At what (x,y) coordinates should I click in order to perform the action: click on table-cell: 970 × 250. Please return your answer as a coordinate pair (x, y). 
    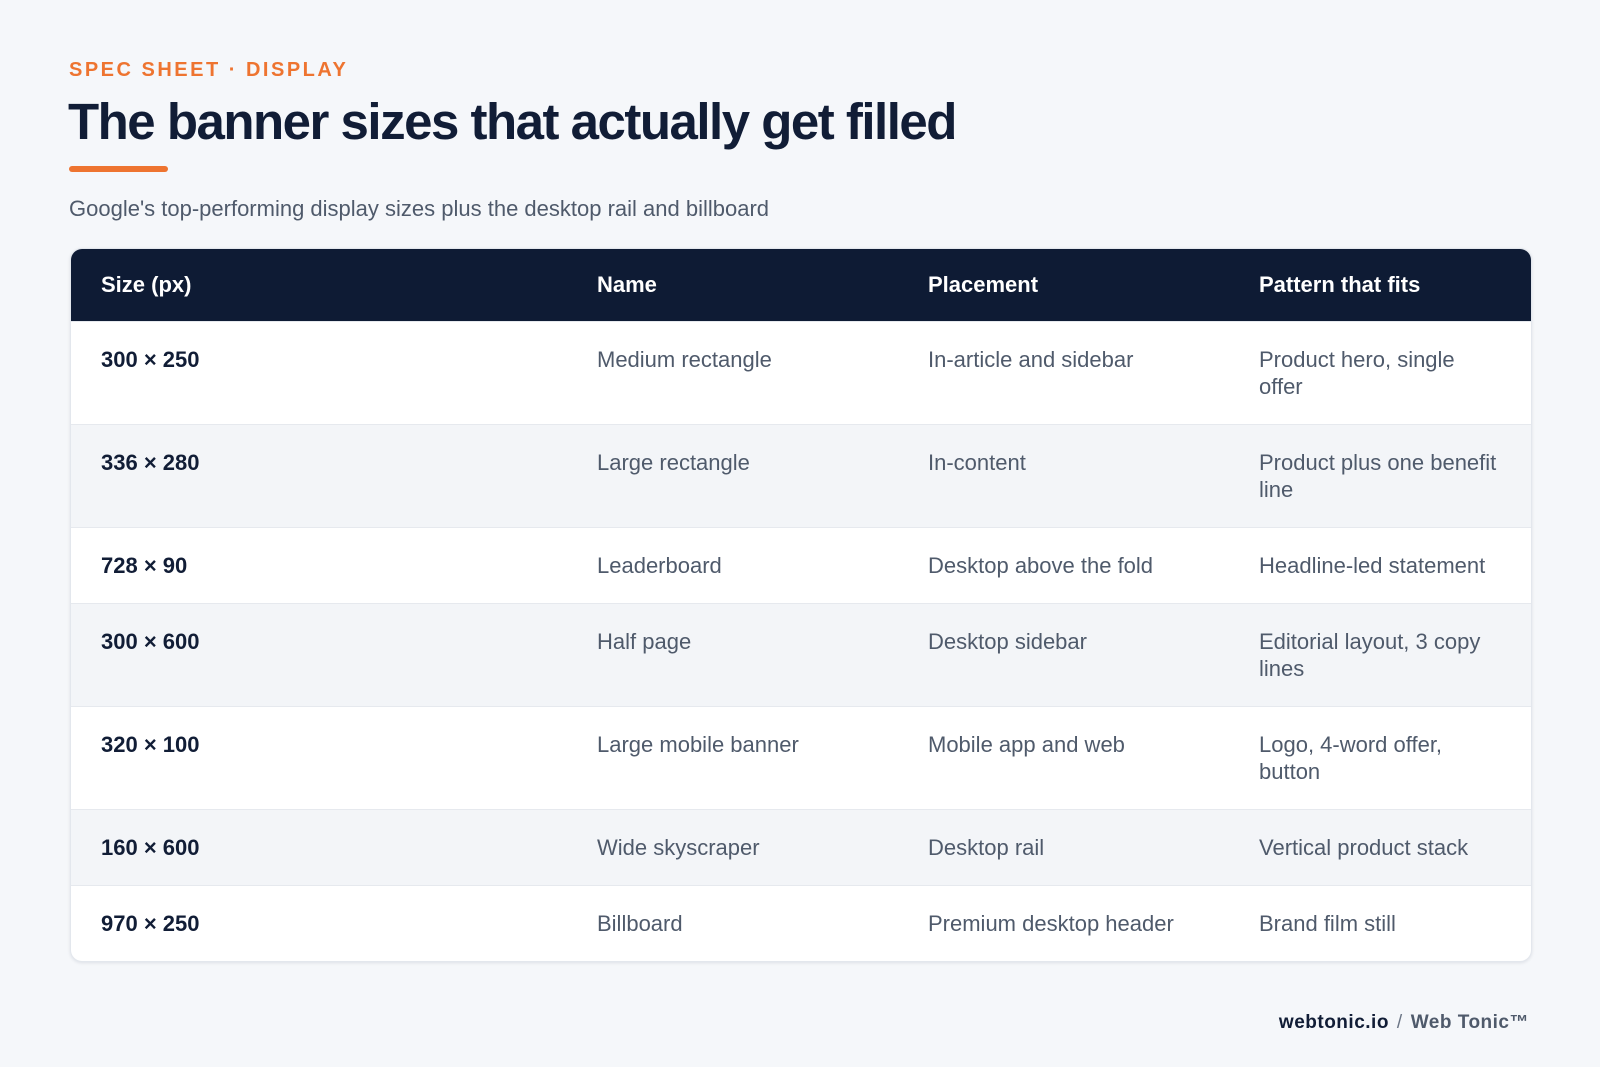
    Looking at the image, I should click on (319, 923).